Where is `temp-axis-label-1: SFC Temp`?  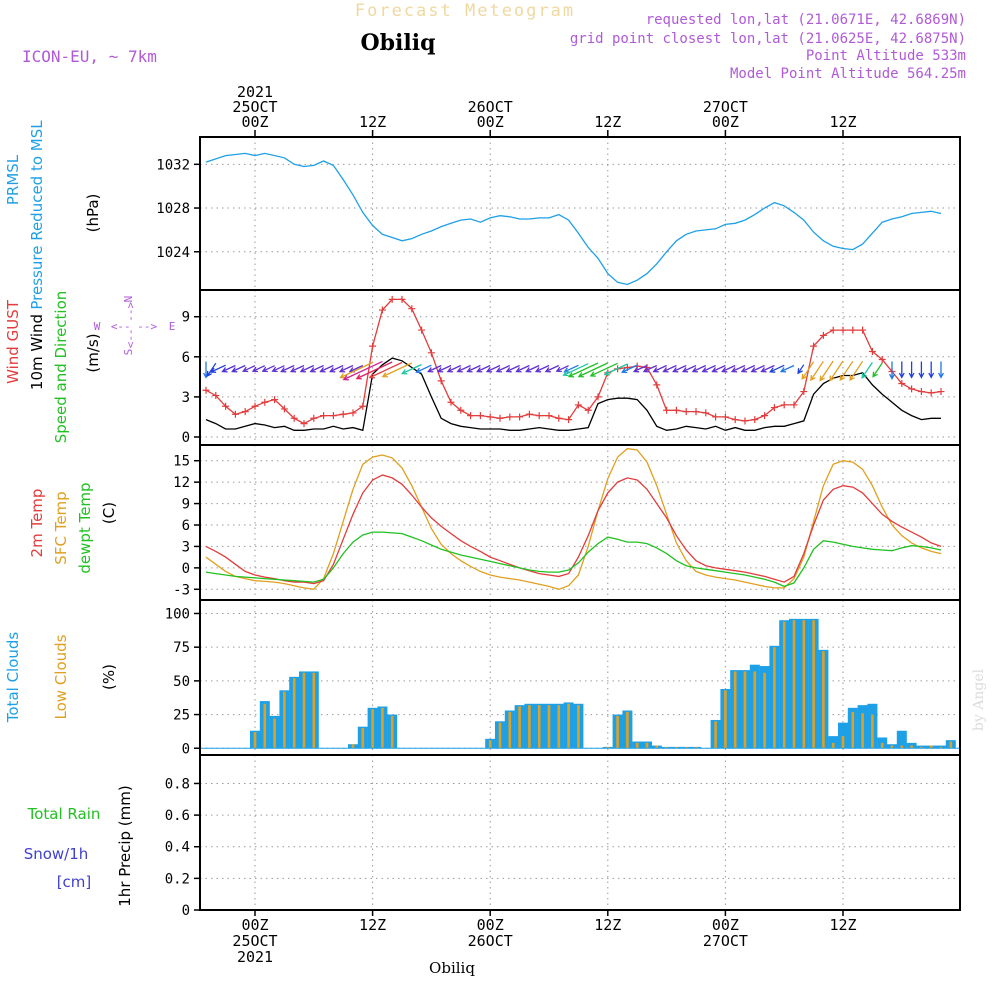
temp-axis-label-1: SFC Temp is located at coordinates (61, 527).